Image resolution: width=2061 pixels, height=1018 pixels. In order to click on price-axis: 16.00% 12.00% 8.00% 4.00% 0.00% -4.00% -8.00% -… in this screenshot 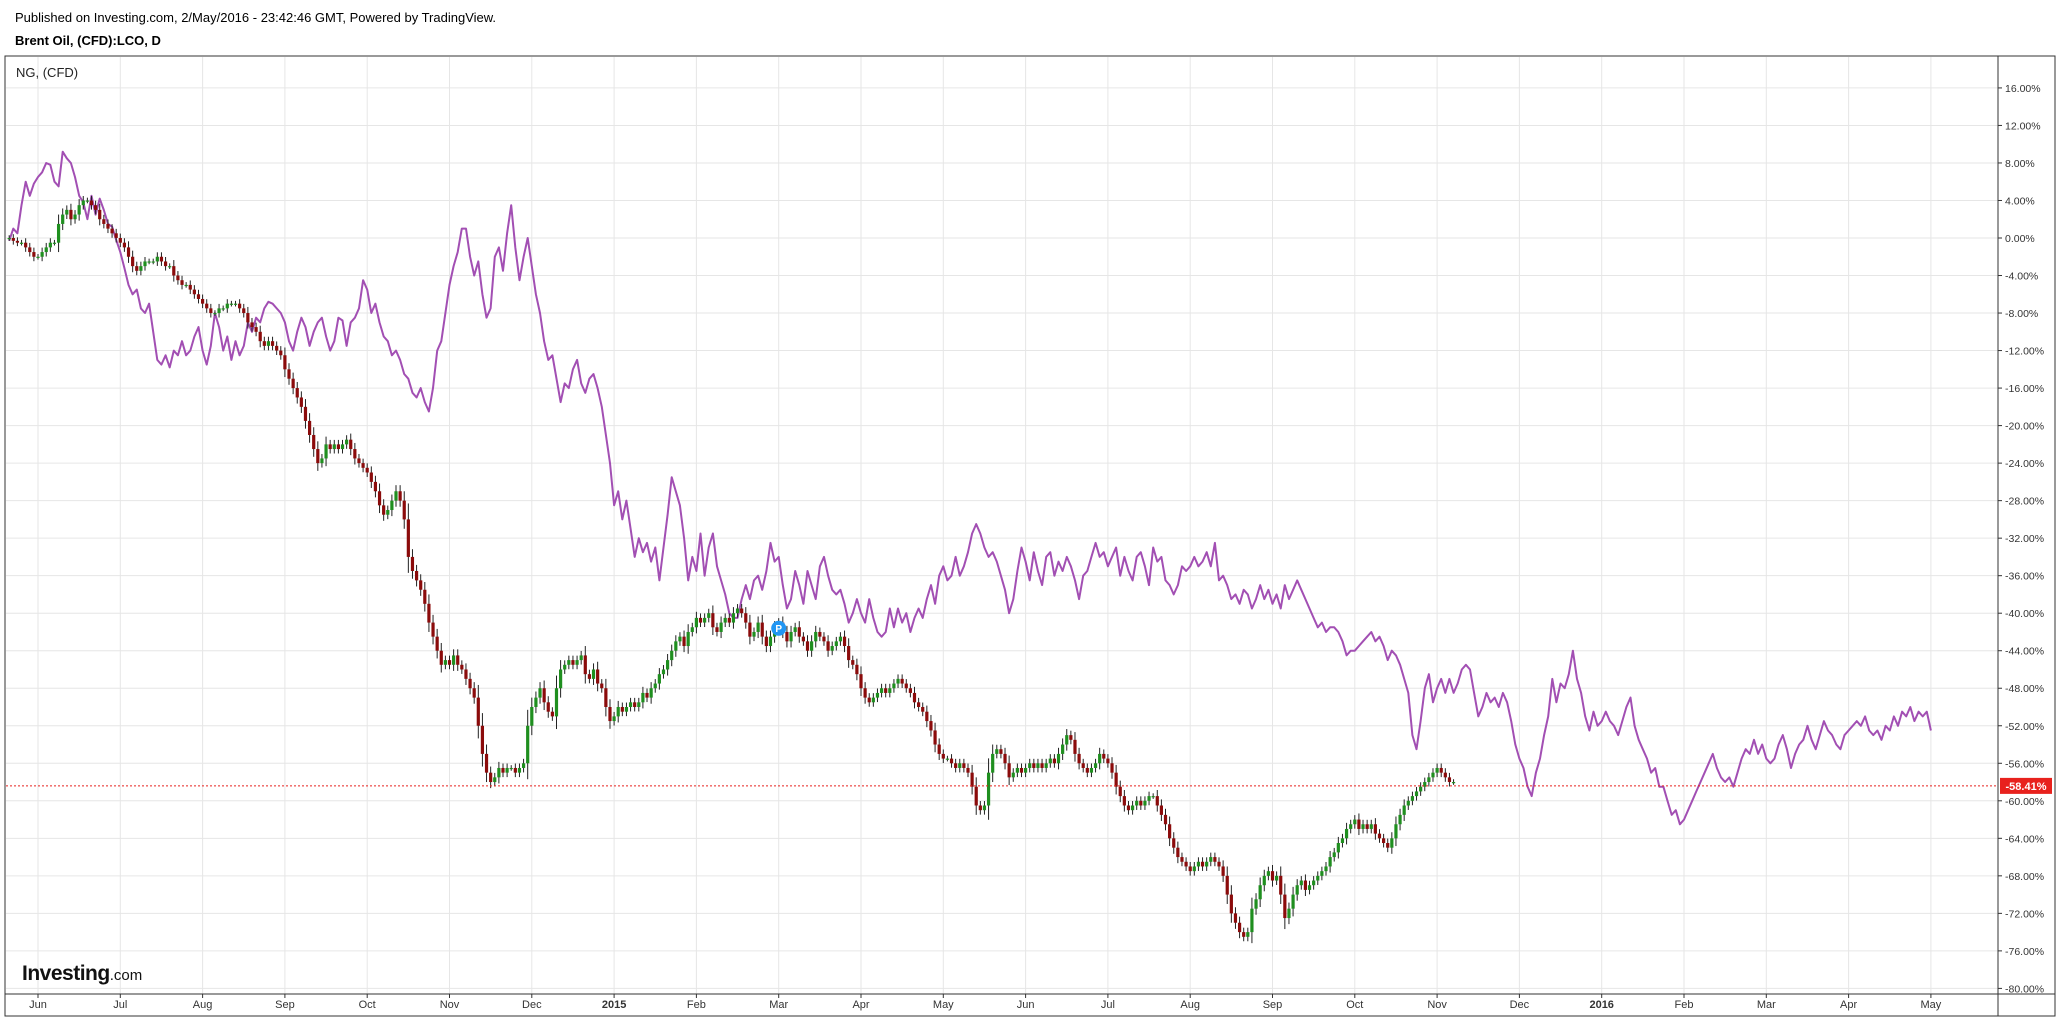, I will do `click(2021, 539)`.